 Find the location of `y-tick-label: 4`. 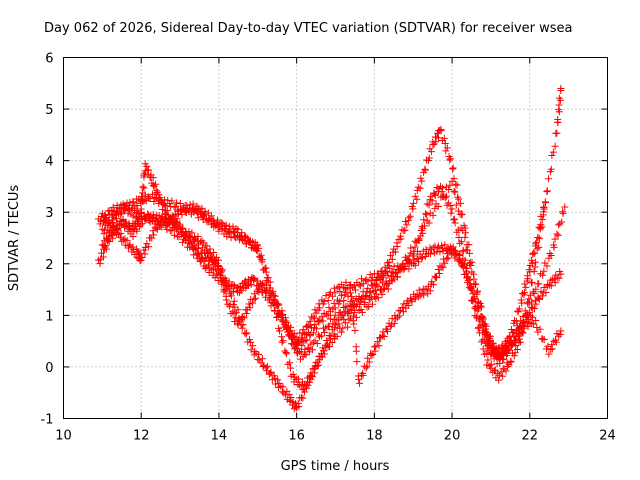

y-tick-label: 4 is located at coordinates (49, 162).